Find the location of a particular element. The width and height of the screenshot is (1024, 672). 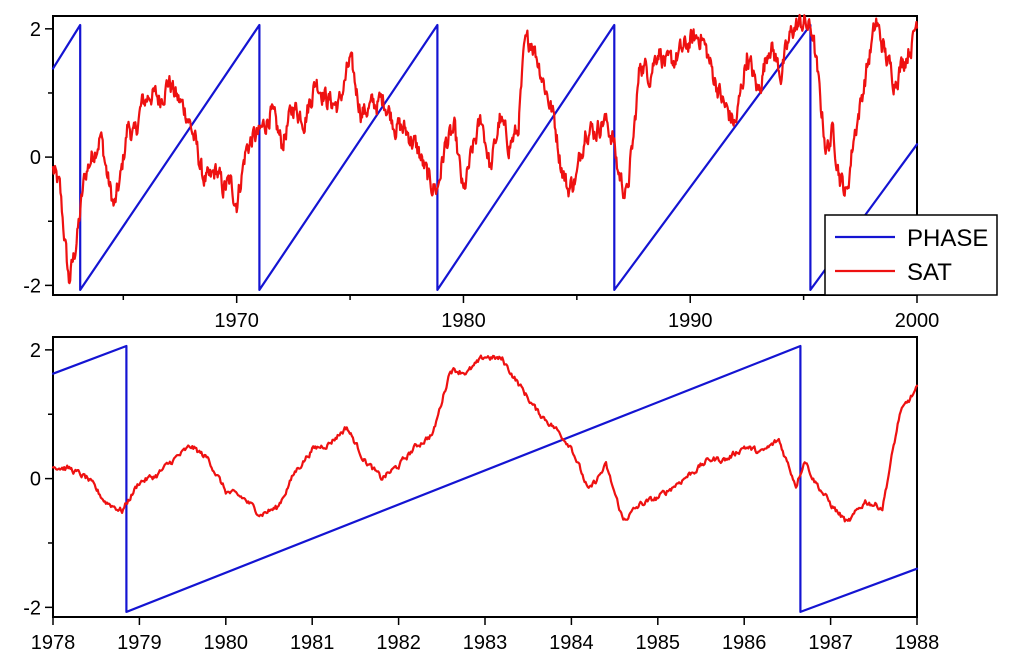

x-tick-label: 1982 is located at coordinates (398, 643).